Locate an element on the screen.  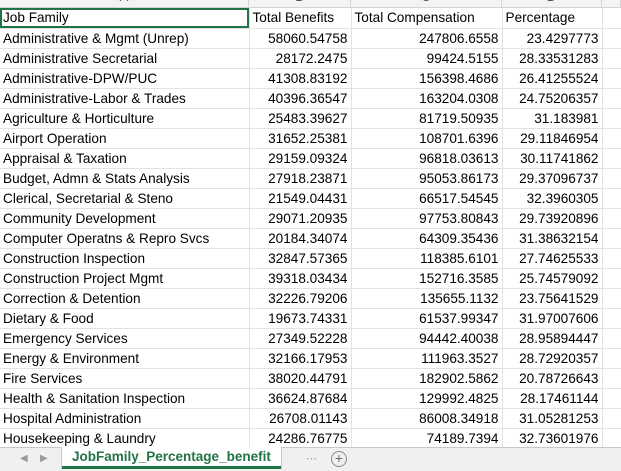
total-benefits-cell: 20184.34074 is located at coordinates (300, 238).